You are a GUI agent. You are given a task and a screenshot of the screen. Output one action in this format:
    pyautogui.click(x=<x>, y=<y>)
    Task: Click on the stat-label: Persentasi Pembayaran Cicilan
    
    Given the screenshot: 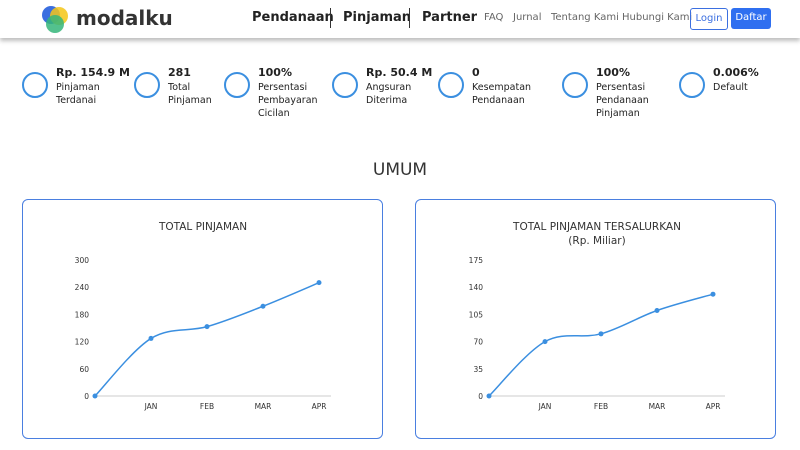 What is the action you would take?
    pyautogui.click(x=288, y=100)
    